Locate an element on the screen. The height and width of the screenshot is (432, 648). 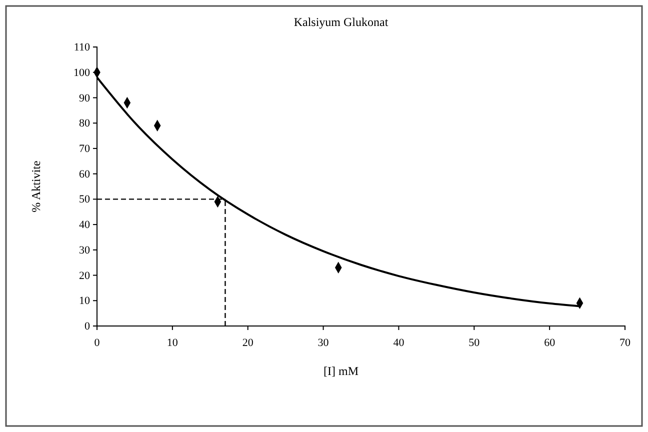
x-axis-title: [I] mM is located at coordinates (341, 371).